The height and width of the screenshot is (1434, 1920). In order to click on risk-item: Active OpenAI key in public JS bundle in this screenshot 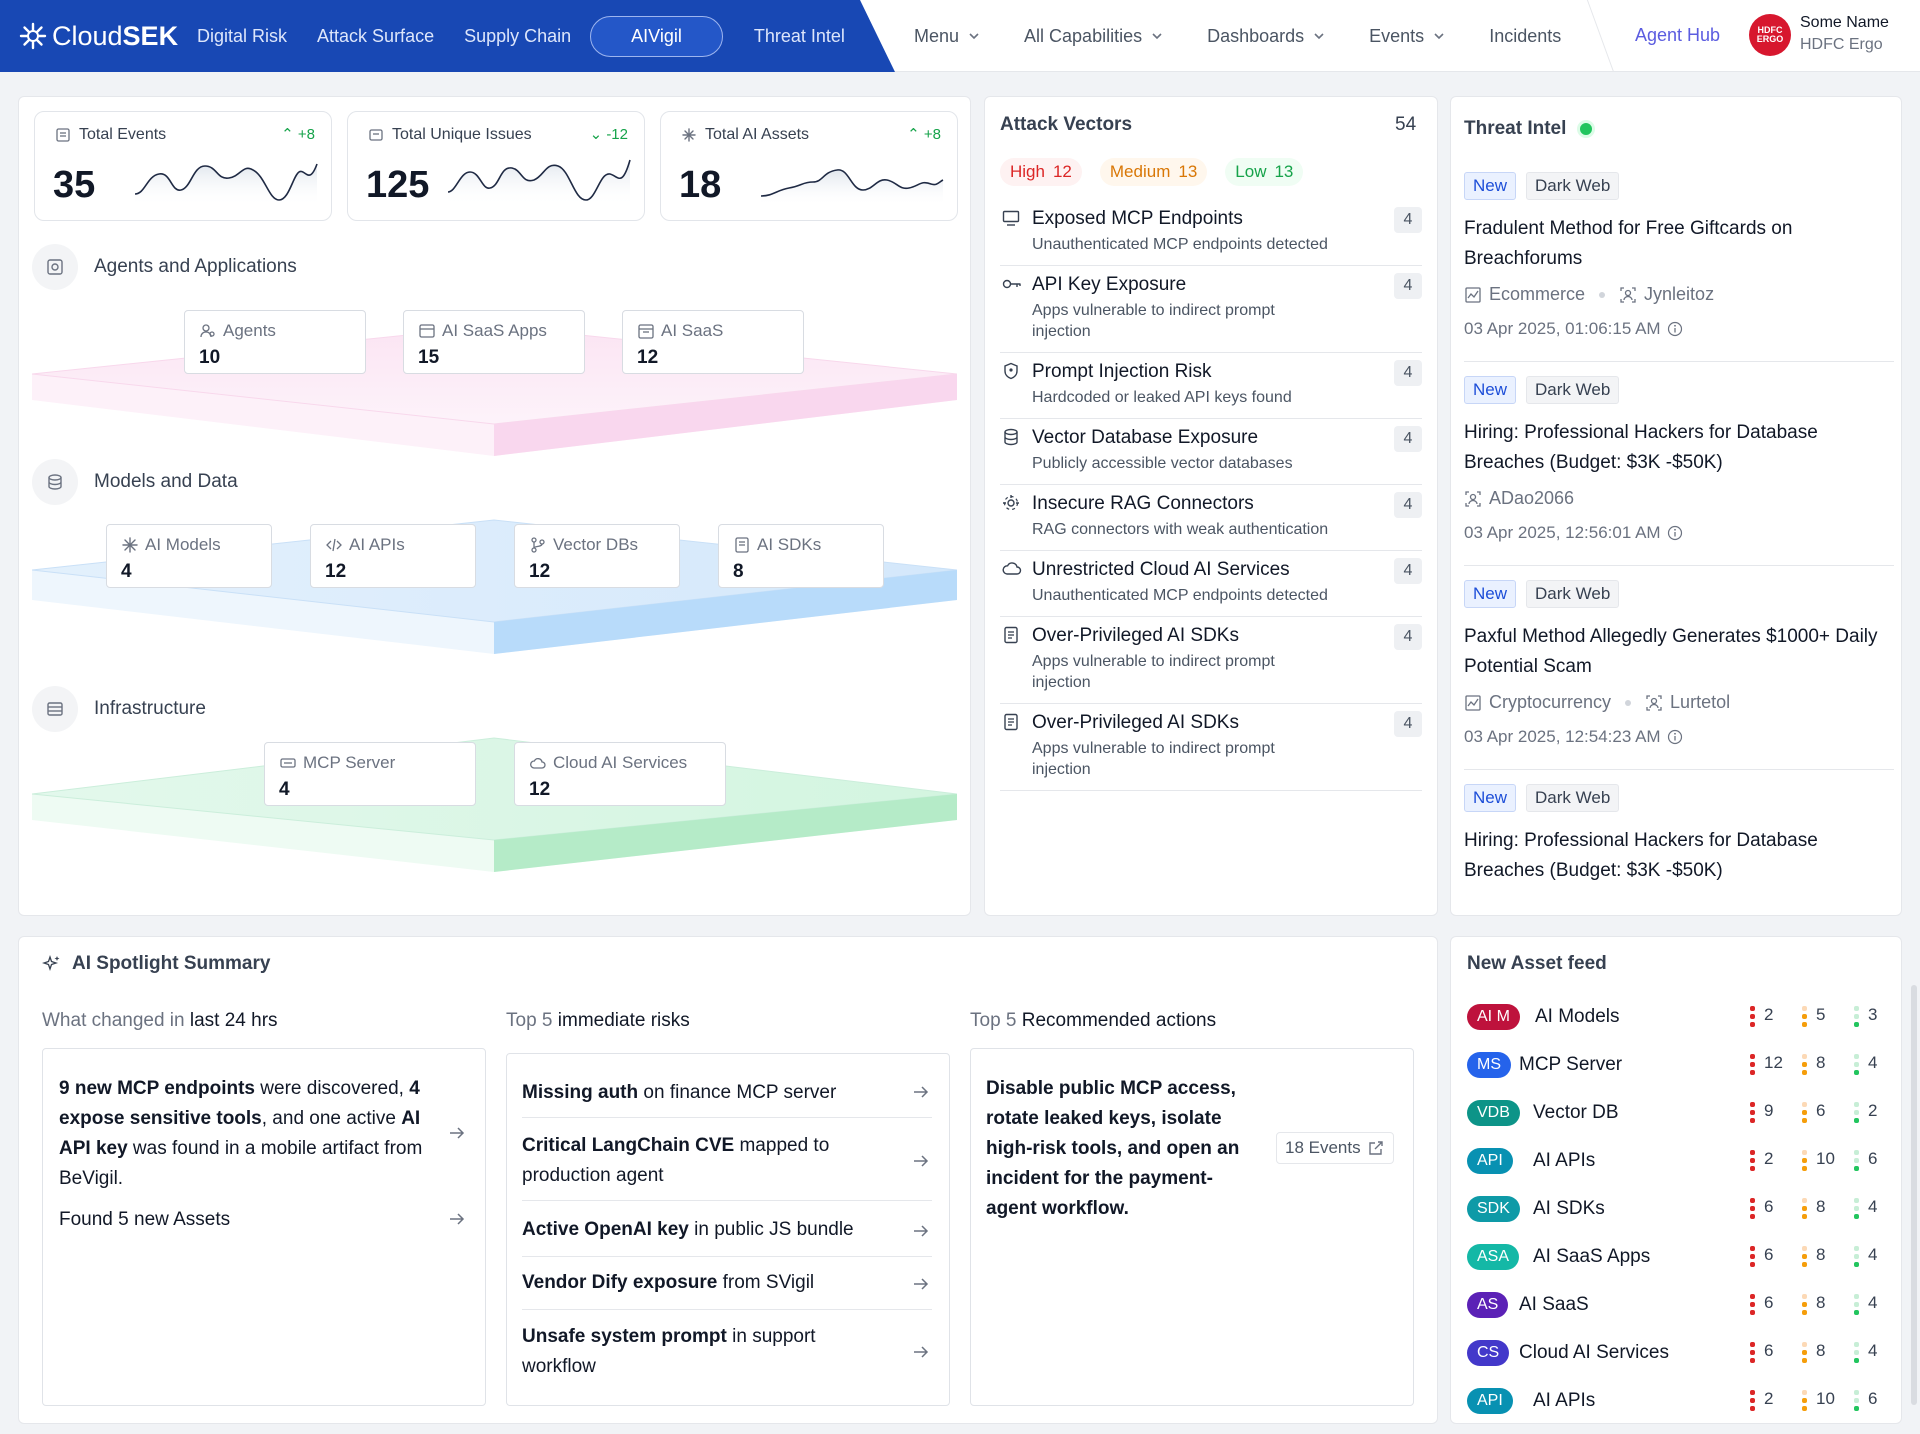, I will do `click(727, 1236)`.